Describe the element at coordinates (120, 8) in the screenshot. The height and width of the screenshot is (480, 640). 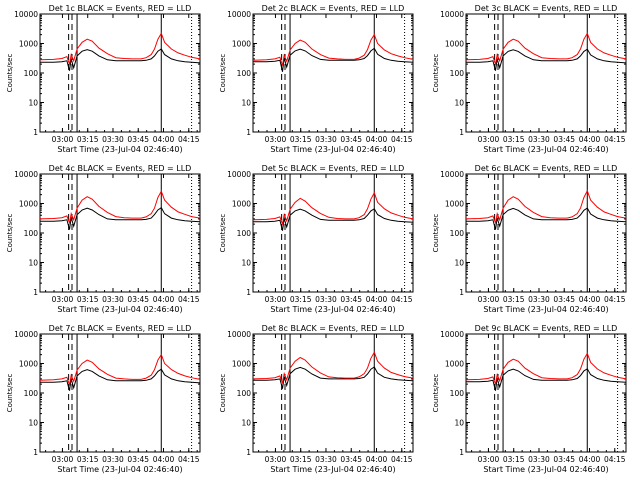
I see `panel-title: Det 1c BLACK = Events, RED = LLD` at that location.